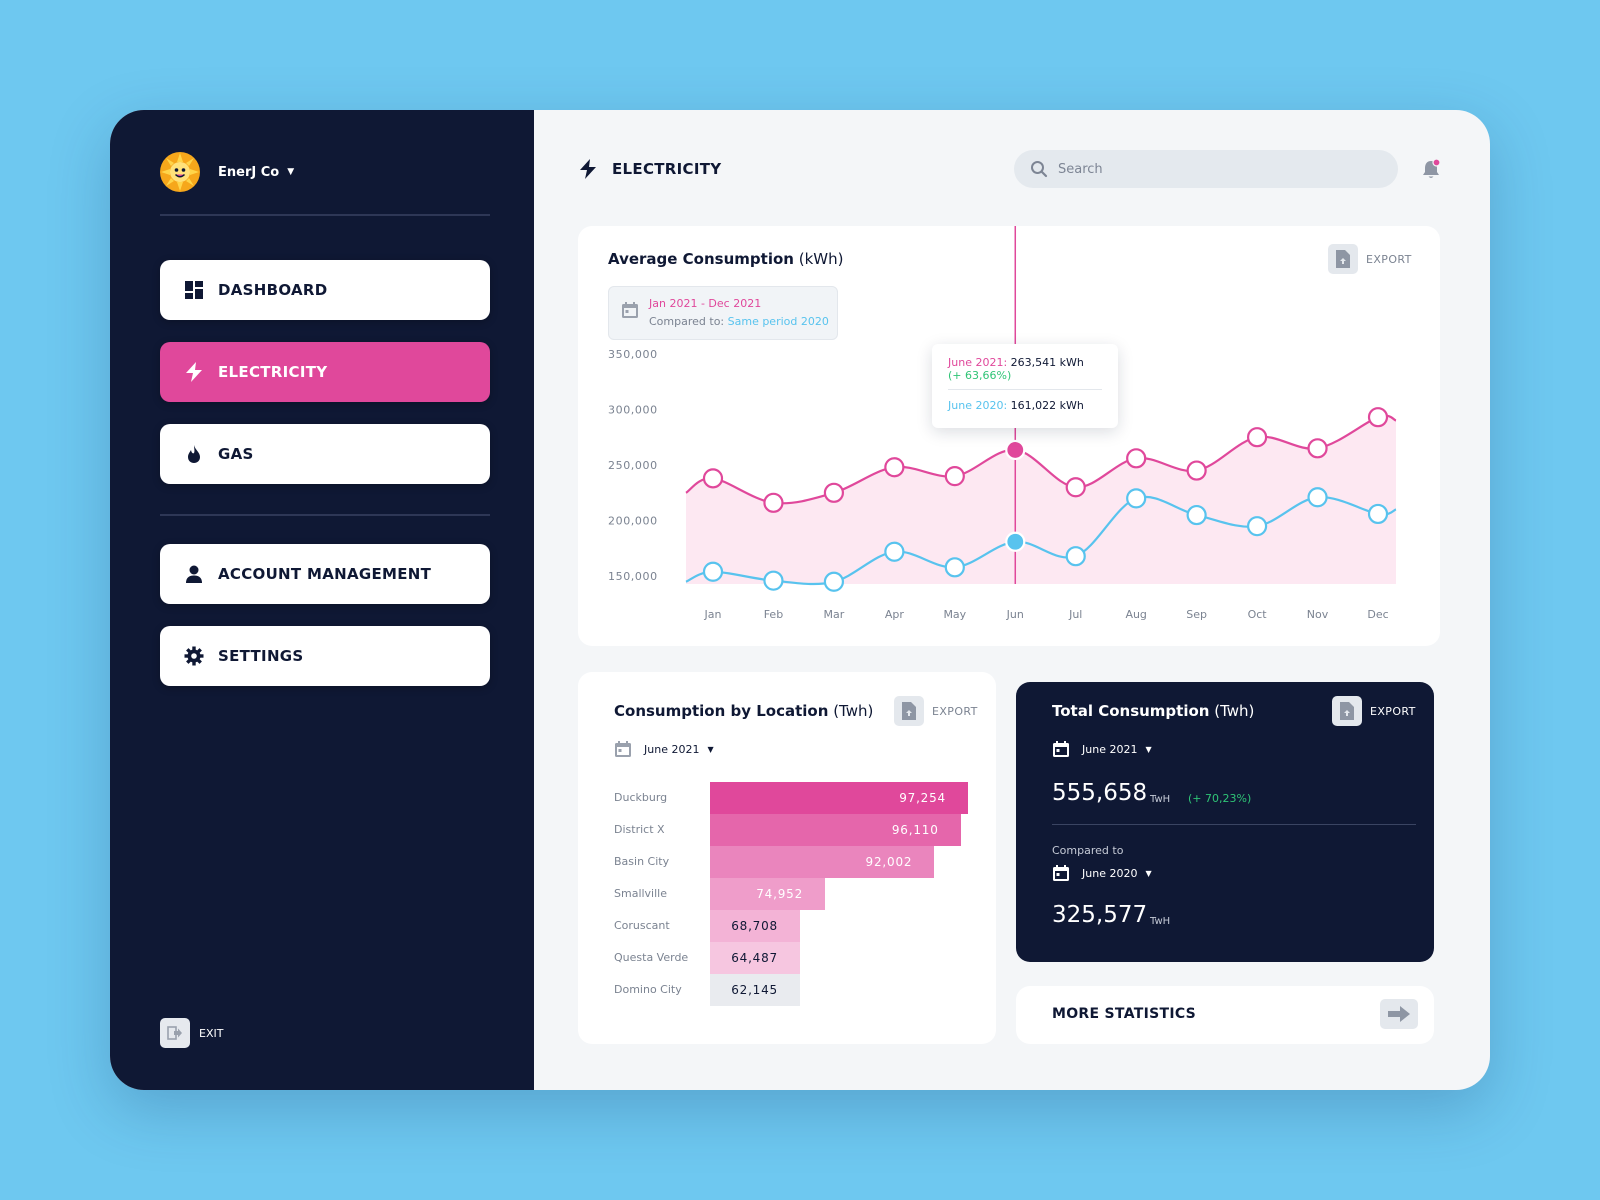  Describe the element at coordinates (1225, 1015) in the screenshot. I see `more-statistics-button: MORE STATISTICS` at that location.